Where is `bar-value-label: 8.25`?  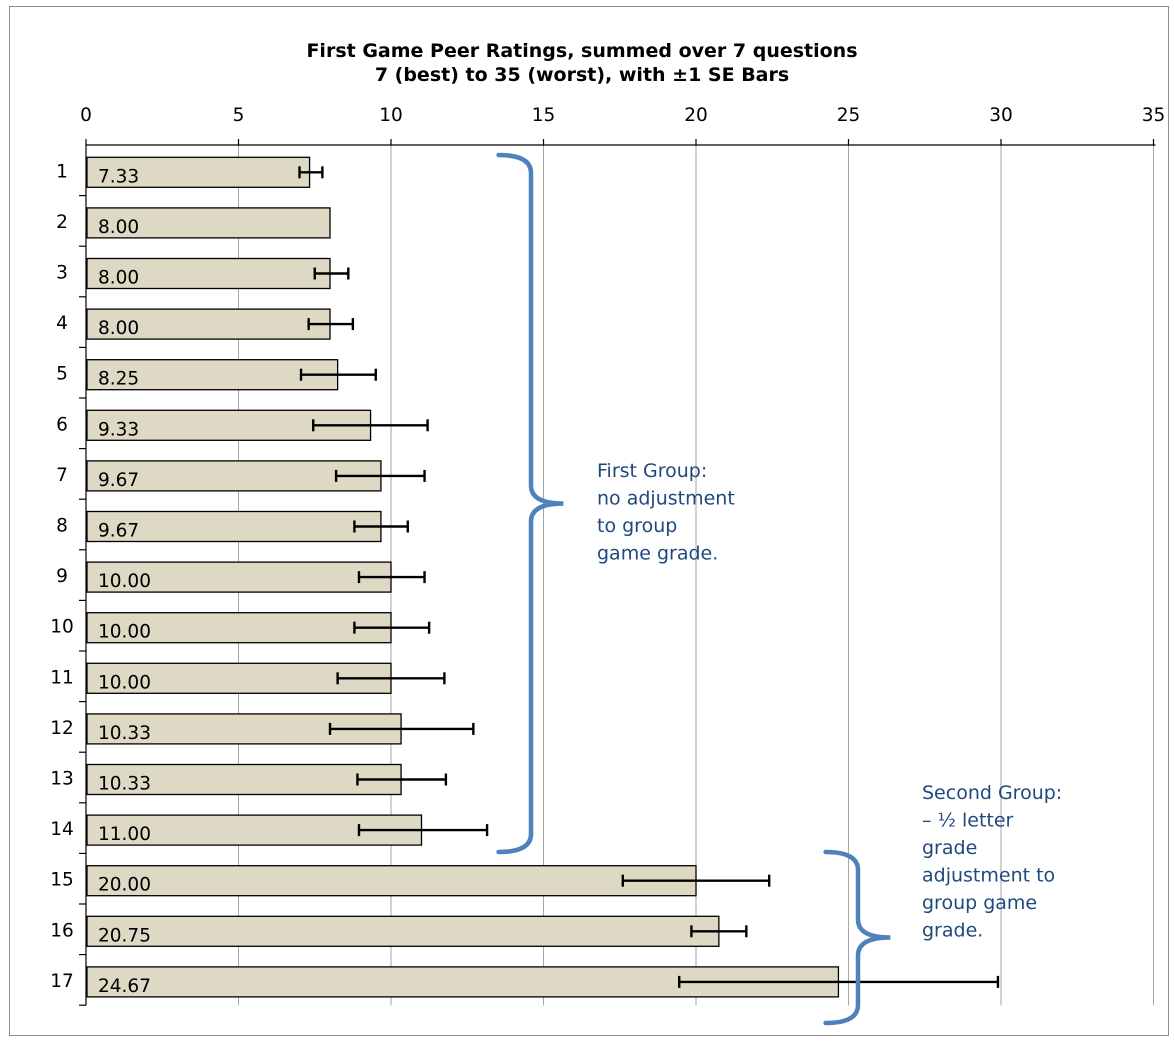
bar-value-label: 8.25 is located at coordinates (118, 379).